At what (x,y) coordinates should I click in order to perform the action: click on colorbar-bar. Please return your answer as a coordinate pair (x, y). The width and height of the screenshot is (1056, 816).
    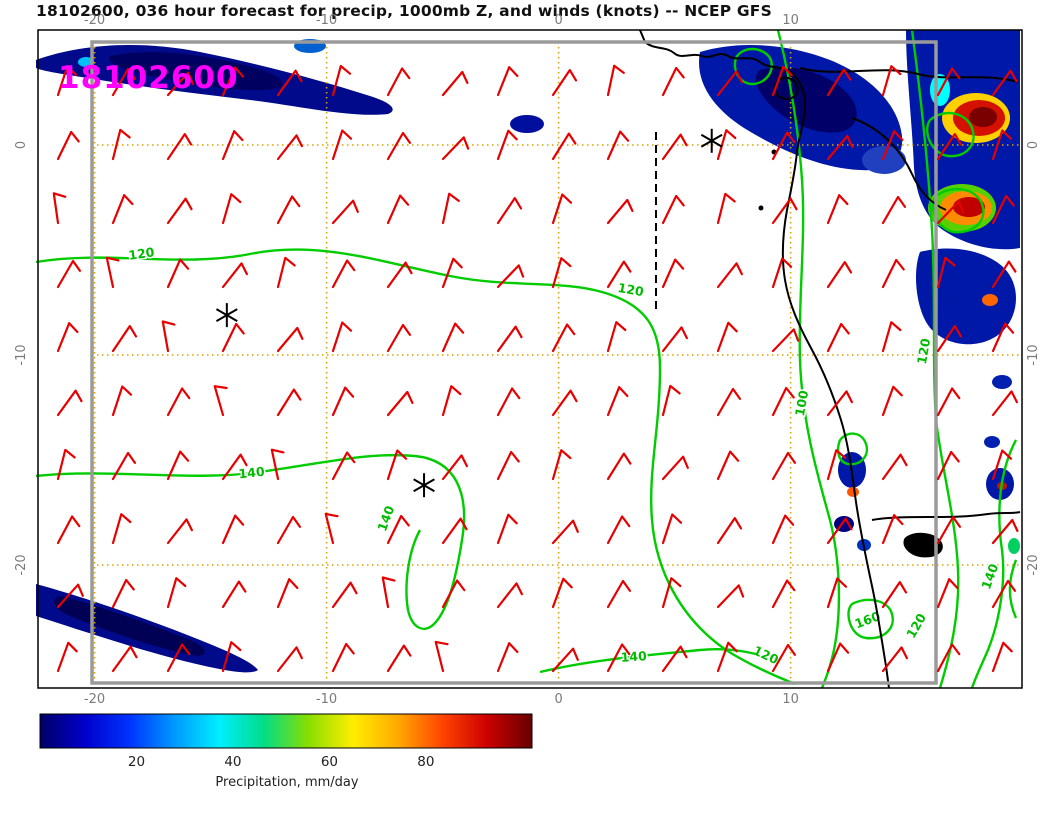
    Looking at the image, I should click on (286, 731).